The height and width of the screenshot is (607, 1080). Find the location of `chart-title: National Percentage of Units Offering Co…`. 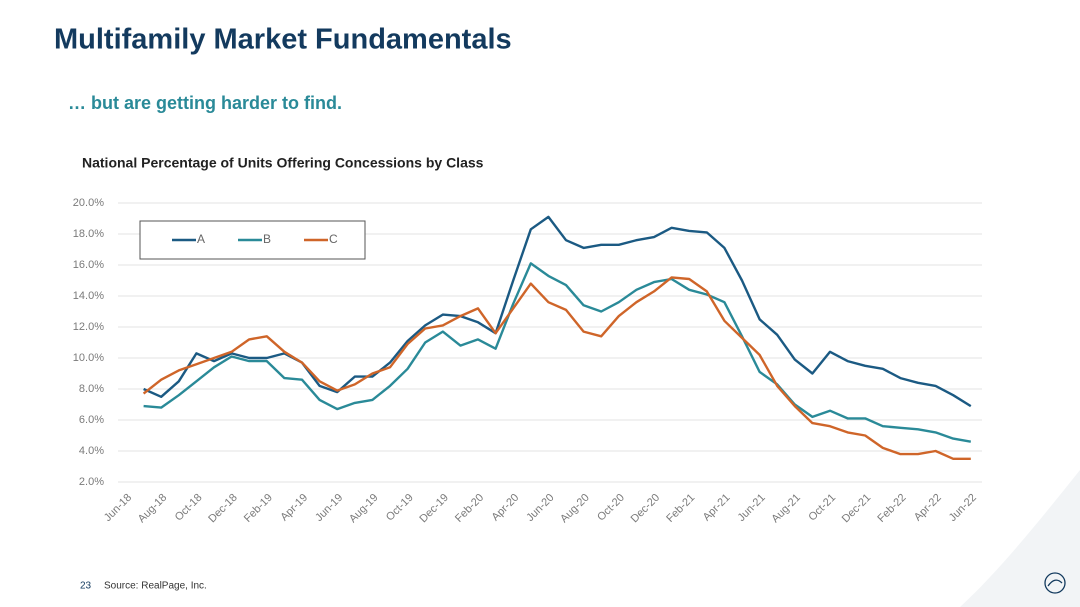

chart-title: National Percentage of Units Offering Co… is located at coordinates (283, 163).